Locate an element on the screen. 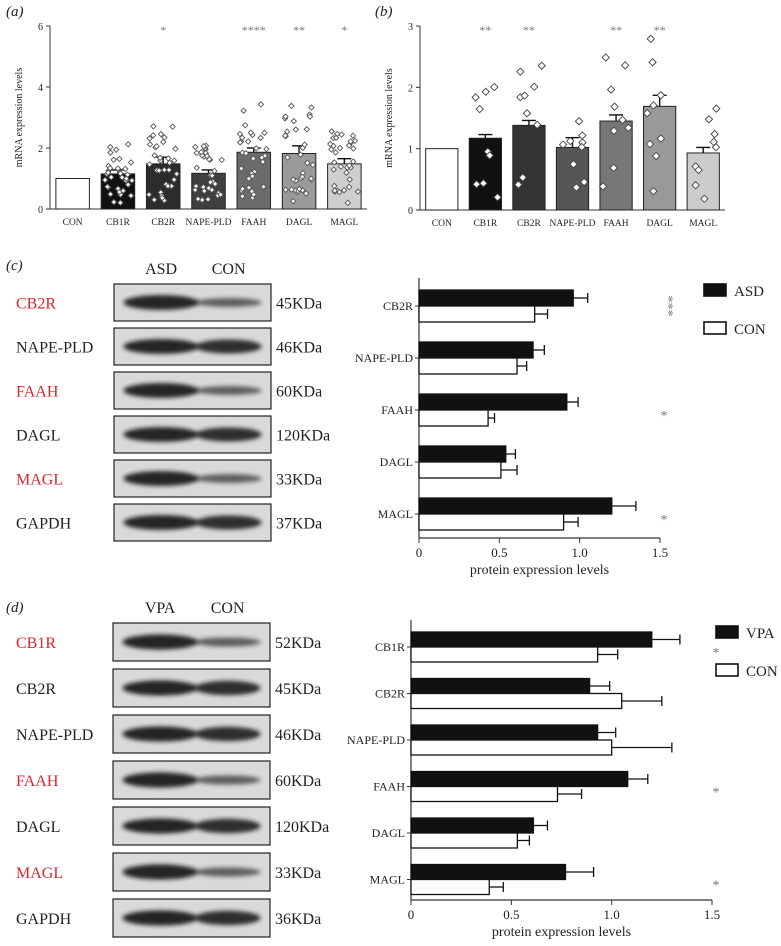 The height and width of the screenshot is (946, 781). y-tick-label: 2 is located at coordinates (410, 88).